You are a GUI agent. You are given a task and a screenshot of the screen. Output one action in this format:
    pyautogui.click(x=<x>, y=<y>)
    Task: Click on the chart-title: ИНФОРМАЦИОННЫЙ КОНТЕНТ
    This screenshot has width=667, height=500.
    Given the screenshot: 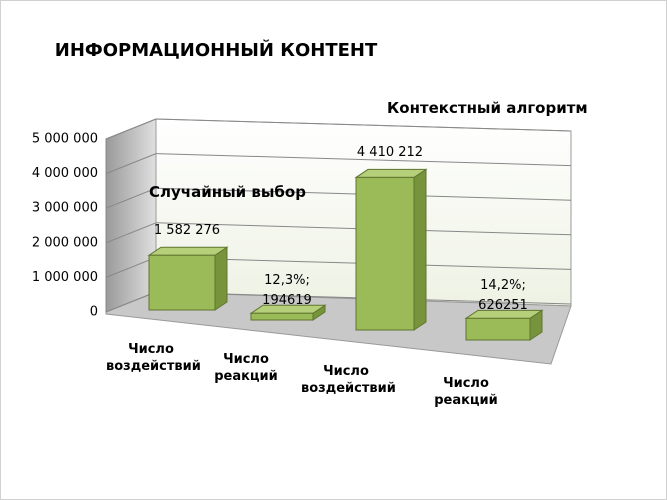 What is the action you would take?
    pyautogui.click(x=216, y=50)
    